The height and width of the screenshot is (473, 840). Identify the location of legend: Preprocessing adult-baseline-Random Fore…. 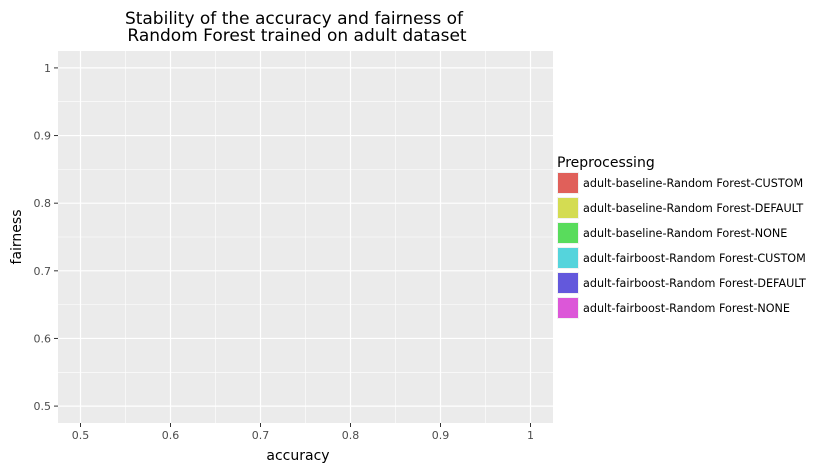
(681, 237).